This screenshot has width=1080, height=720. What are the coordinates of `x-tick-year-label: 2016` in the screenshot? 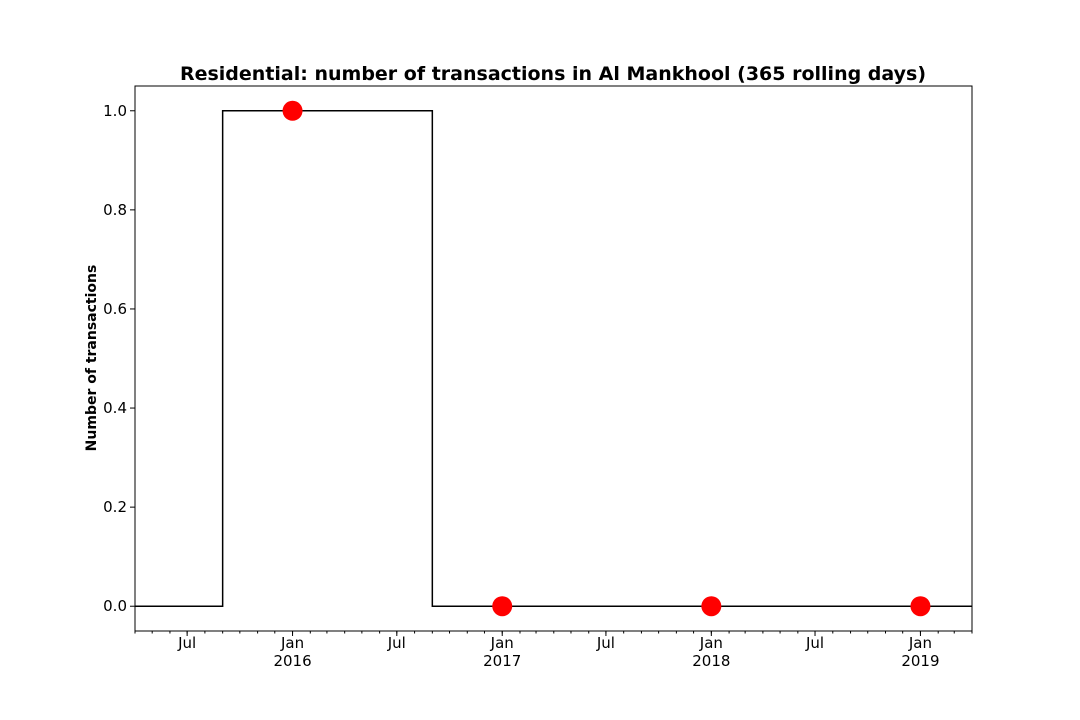 It's located at (292, 661).